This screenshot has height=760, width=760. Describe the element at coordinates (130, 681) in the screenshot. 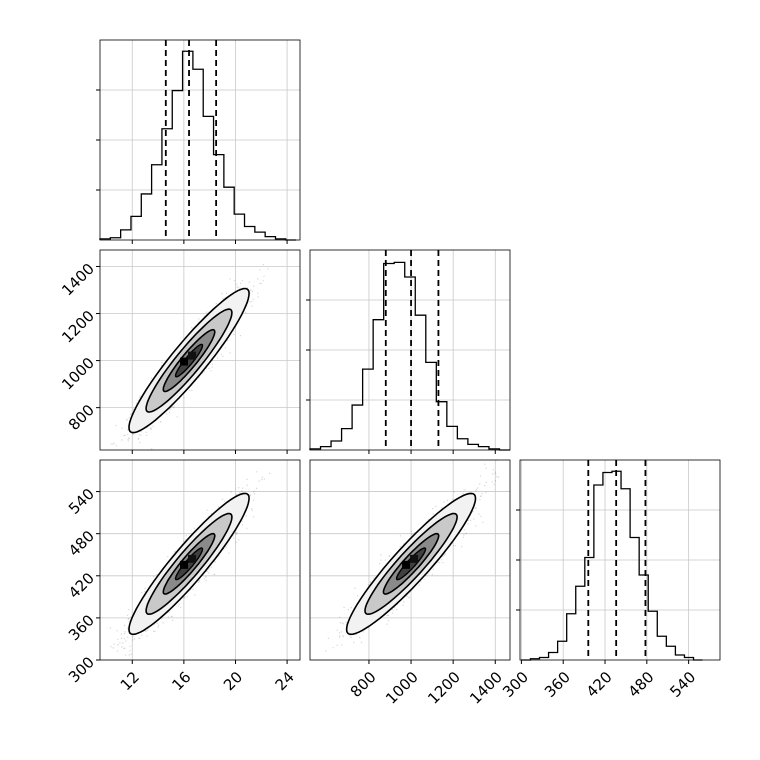

I see `x-tick-label: 12` at that location.